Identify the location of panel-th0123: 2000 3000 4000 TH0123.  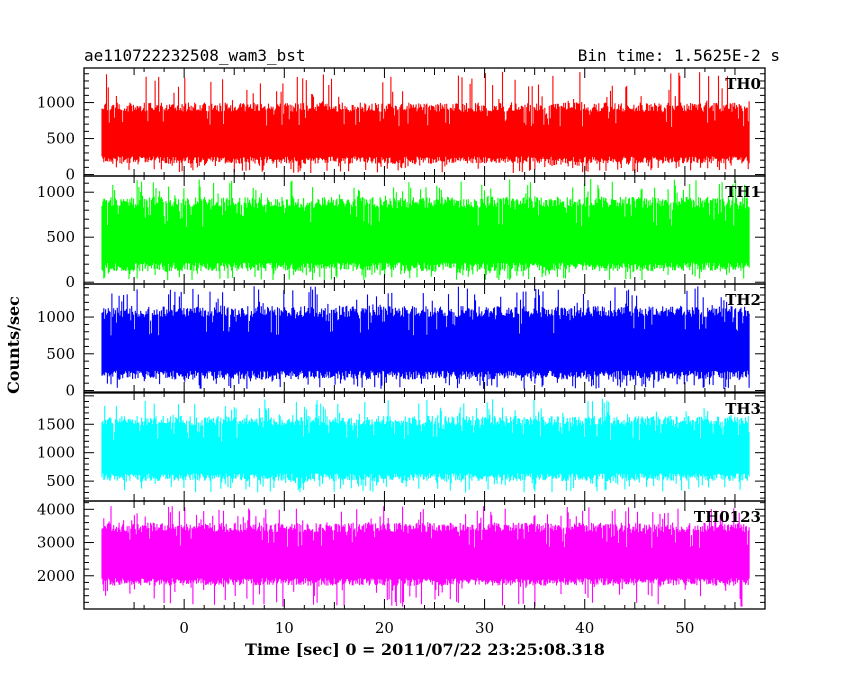
(401, 555).